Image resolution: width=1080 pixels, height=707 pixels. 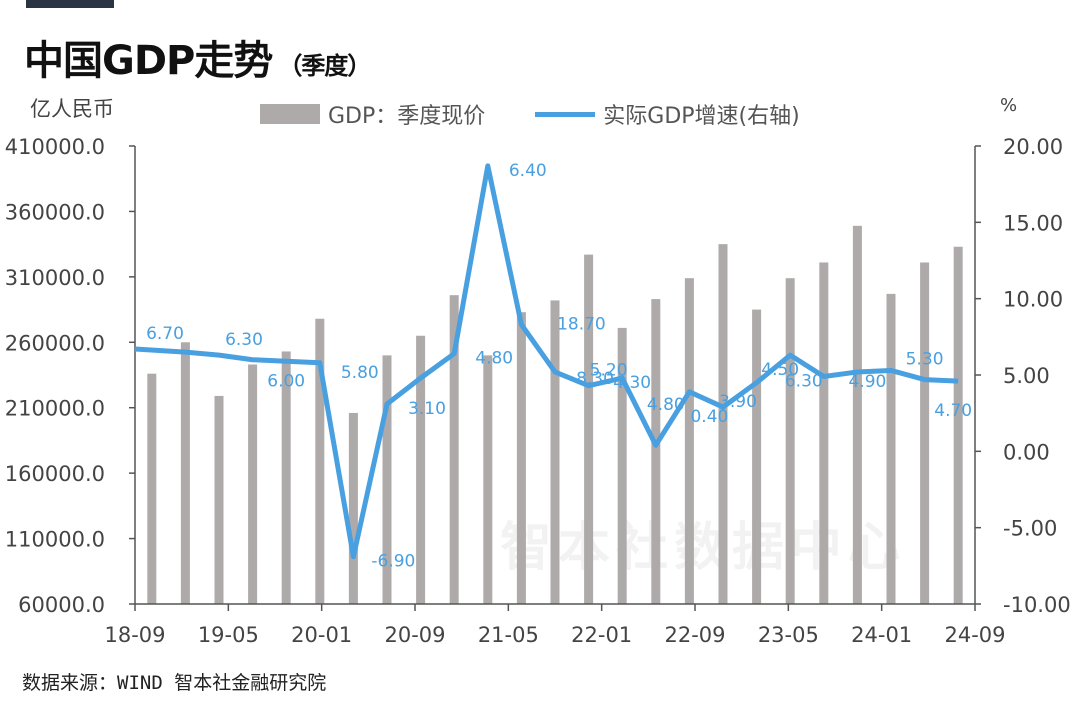 I want to click on growth-data-label: 5.30, so click(x=925, y=360).